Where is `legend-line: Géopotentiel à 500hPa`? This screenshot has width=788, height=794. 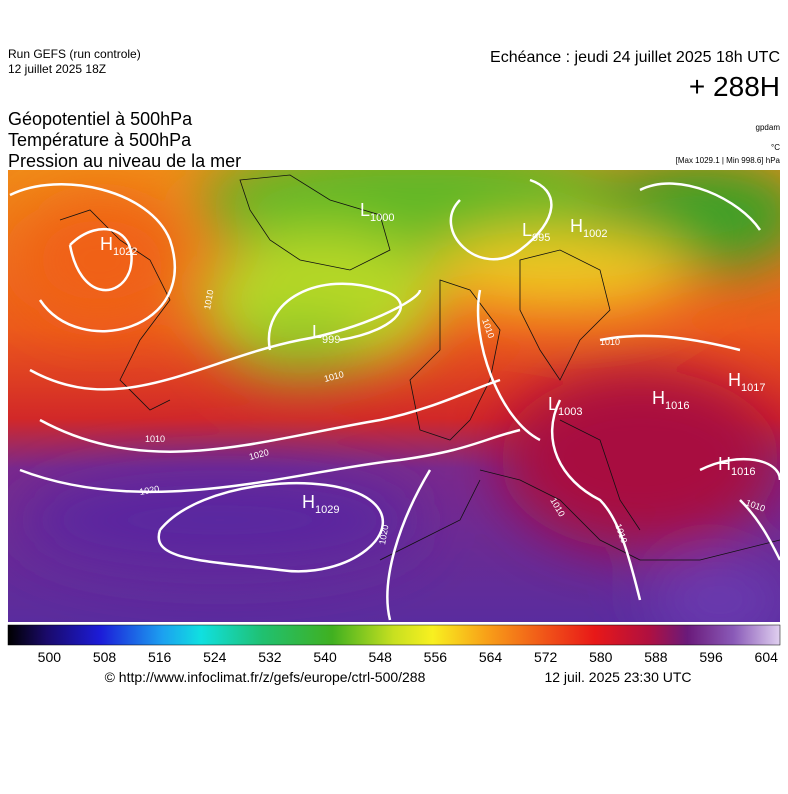 legend-line: Géopotentiel à 500hPa is located at coordinates (100, 119).